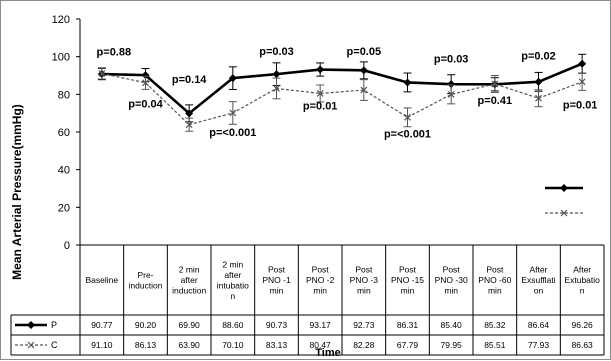 This screenshot has height=361, width=611. What do you see at coordinates (54, 345) in the screenshot?
I see `table-legend-label-C: C` at bounding box center [54, 345].